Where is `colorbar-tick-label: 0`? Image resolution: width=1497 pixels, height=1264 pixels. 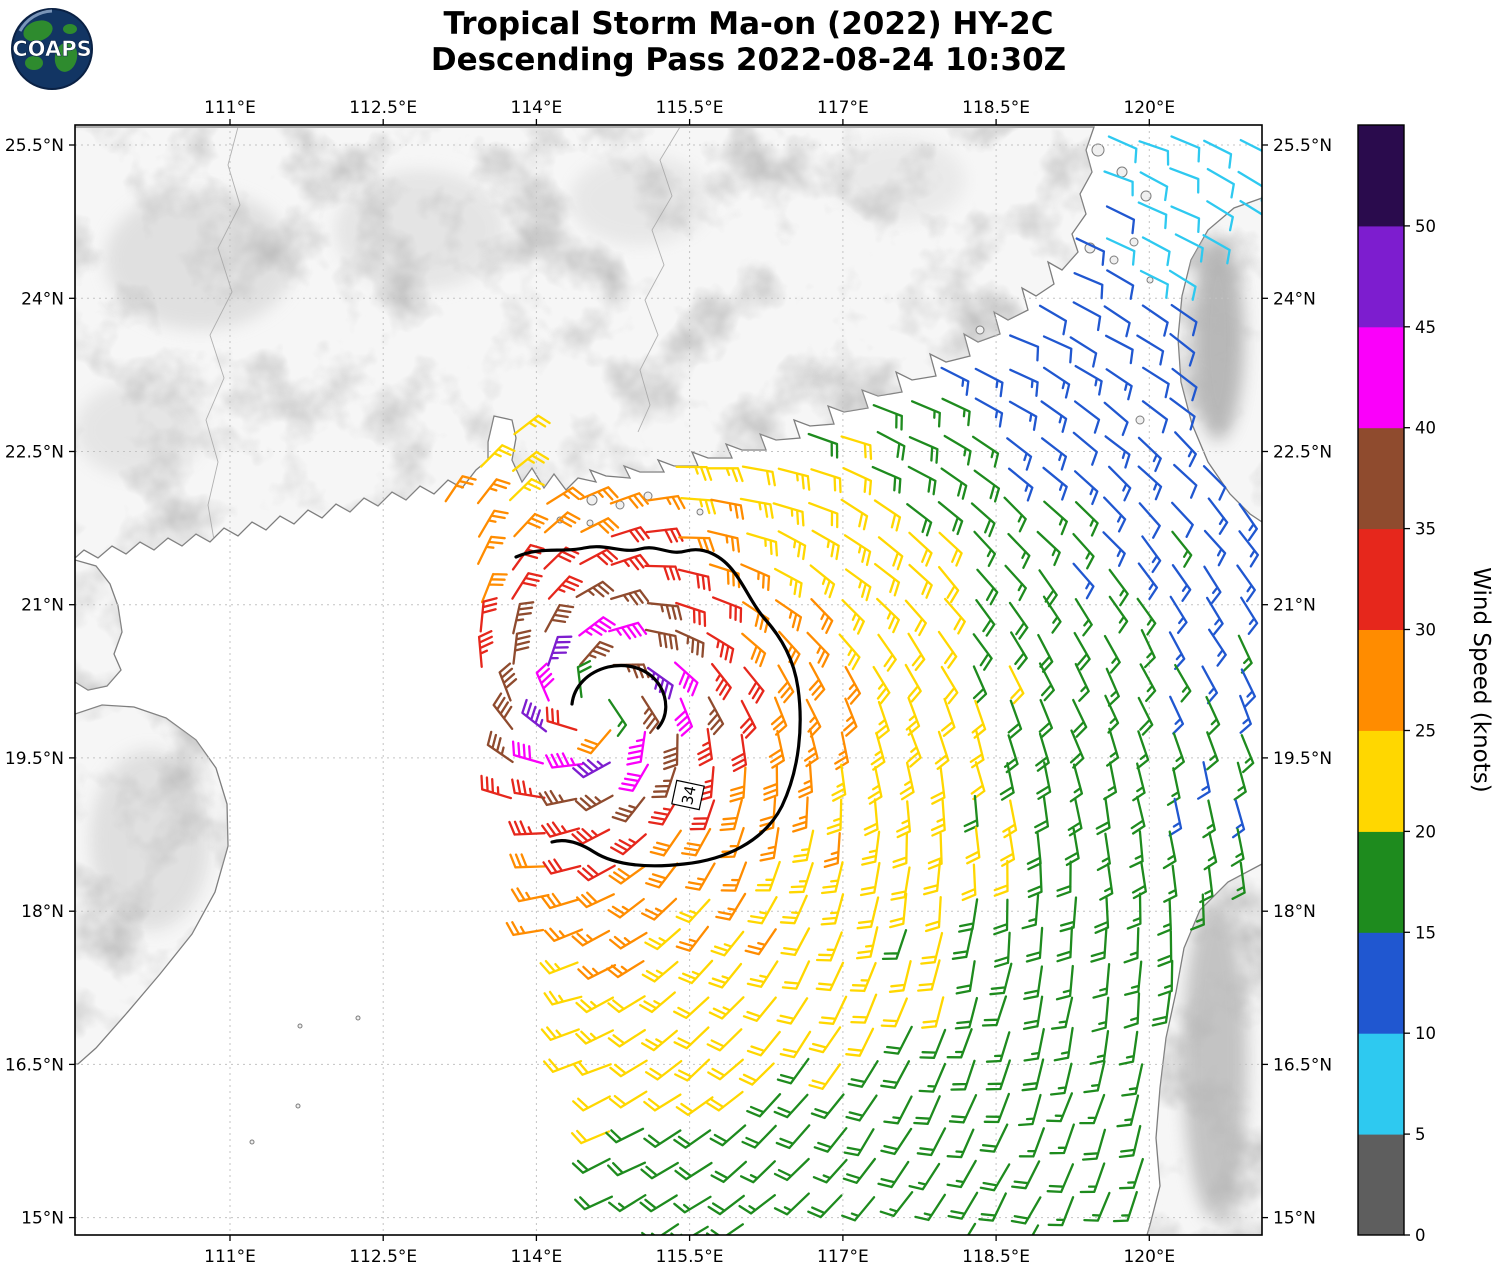 colorbar-tick-label: 0 is located at coordinates (1420, 1235).